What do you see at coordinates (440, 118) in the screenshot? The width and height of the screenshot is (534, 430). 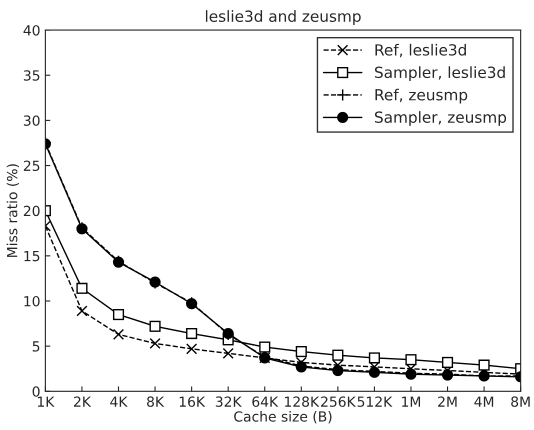 I see `legend-label: Sampler, zeusmp` at bounding box center [440, 118].